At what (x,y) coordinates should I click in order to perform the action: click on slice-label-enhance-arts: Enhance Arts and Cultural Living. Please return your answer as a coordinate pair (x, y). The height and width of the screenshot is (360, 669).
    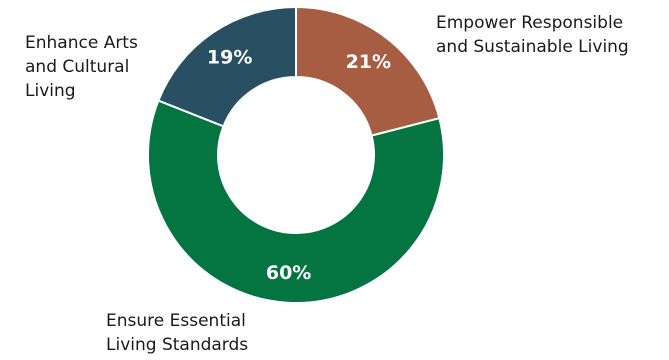
    Looking at the image, I should click on (81, 67).